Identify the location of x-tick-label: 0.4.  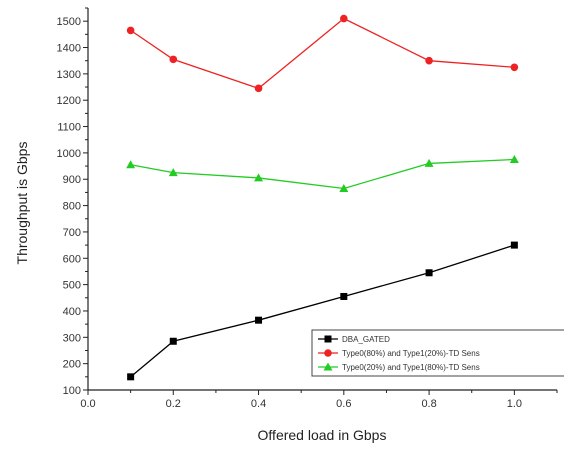
(258, 404).